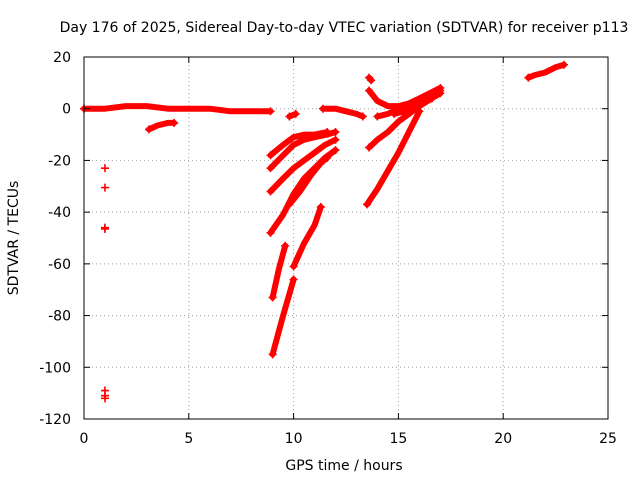 Image resolution: width=640 pixels, height=480 pixels. I want to click on x-tick-label: 25, so click(608, 439).